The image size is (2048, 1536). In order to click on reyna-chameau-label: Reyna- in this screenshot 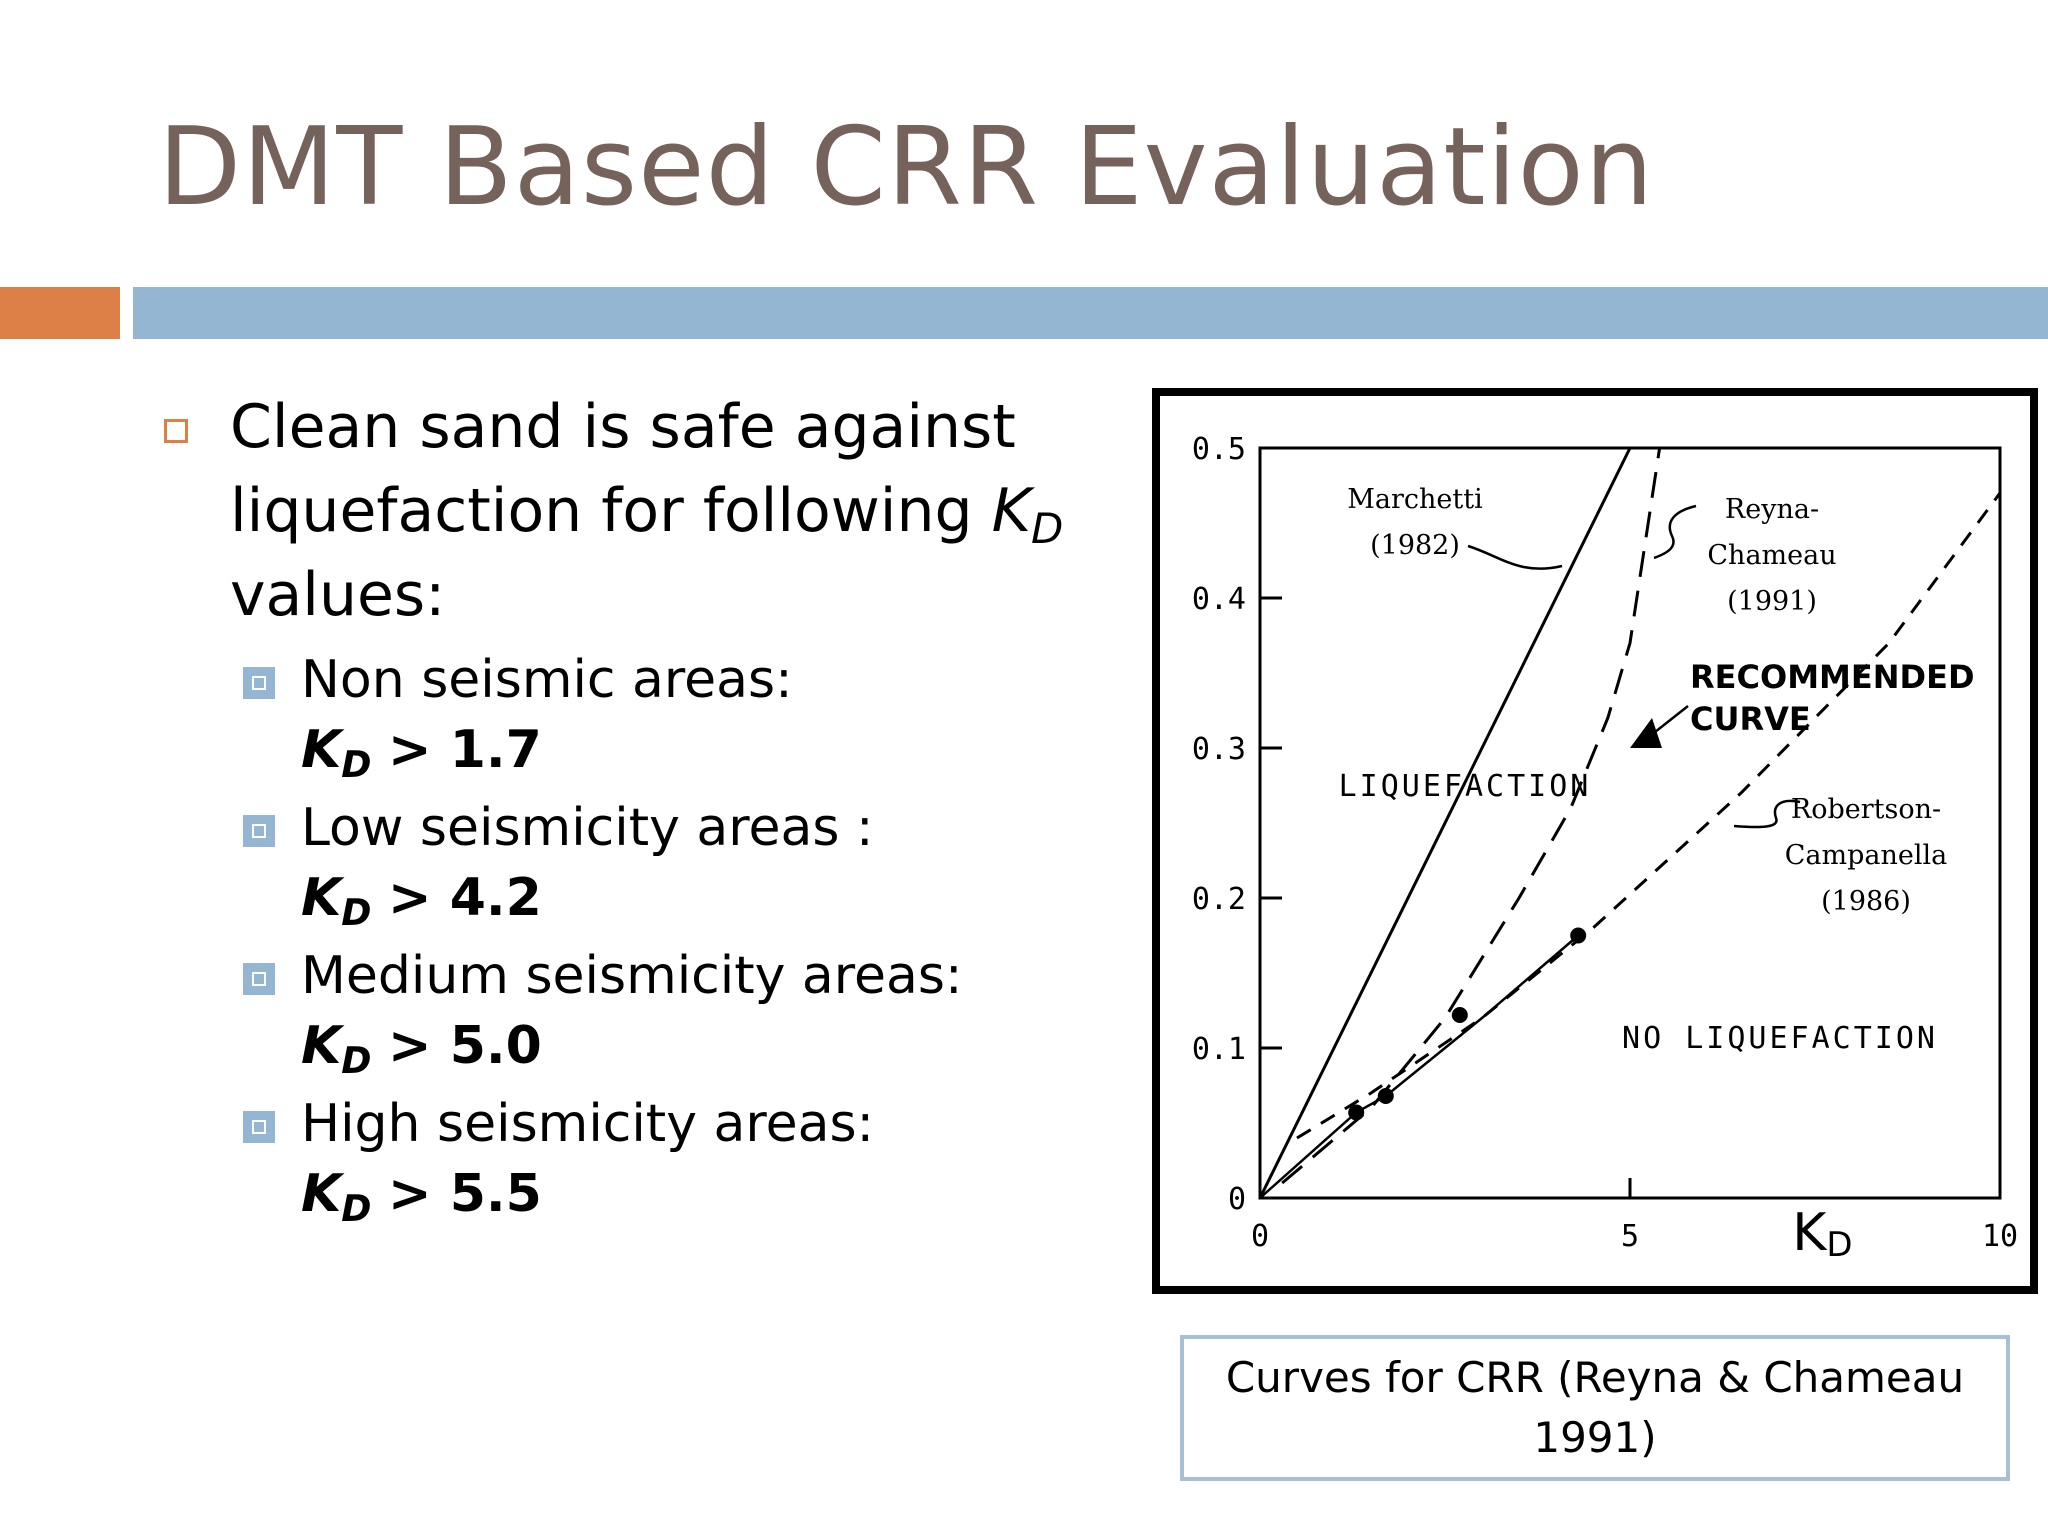, I will do `click(1772, 509)`.